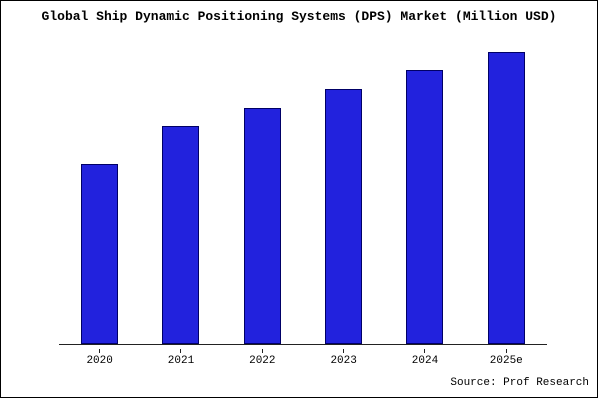 The image size is (600, 400). What do you see at coordinates (506, 197) in the screenshot?
I see `bar-2025e` at bounding box center [506, 197].